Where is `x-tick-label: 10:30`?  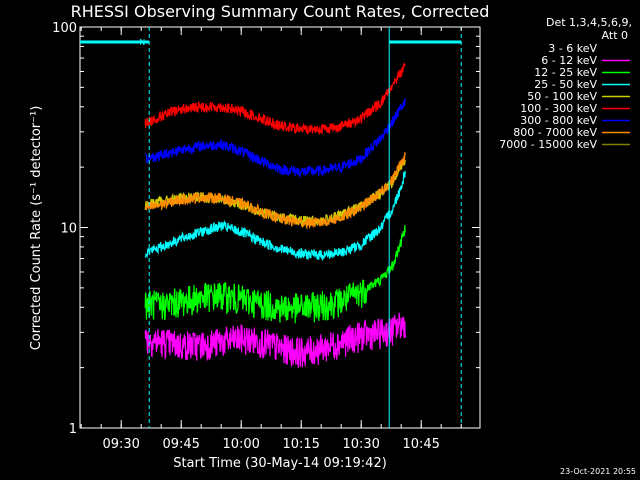 x-tick-label: 10:30 is located at coordinates (360, 444).